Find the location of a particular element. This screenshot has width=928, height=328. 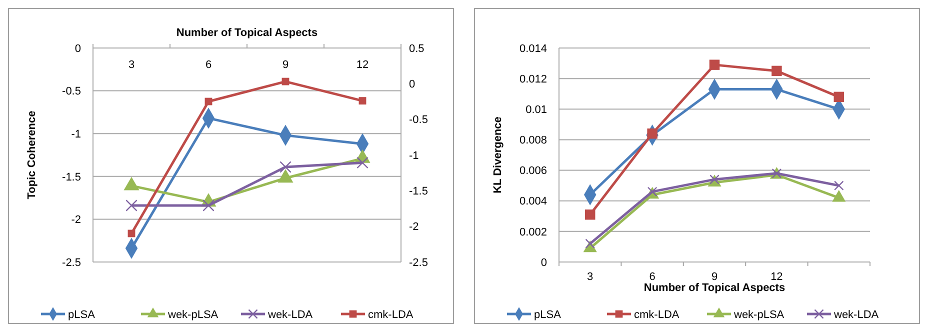

y-tick-label: 0.008 is located at coordinates (533, 140).